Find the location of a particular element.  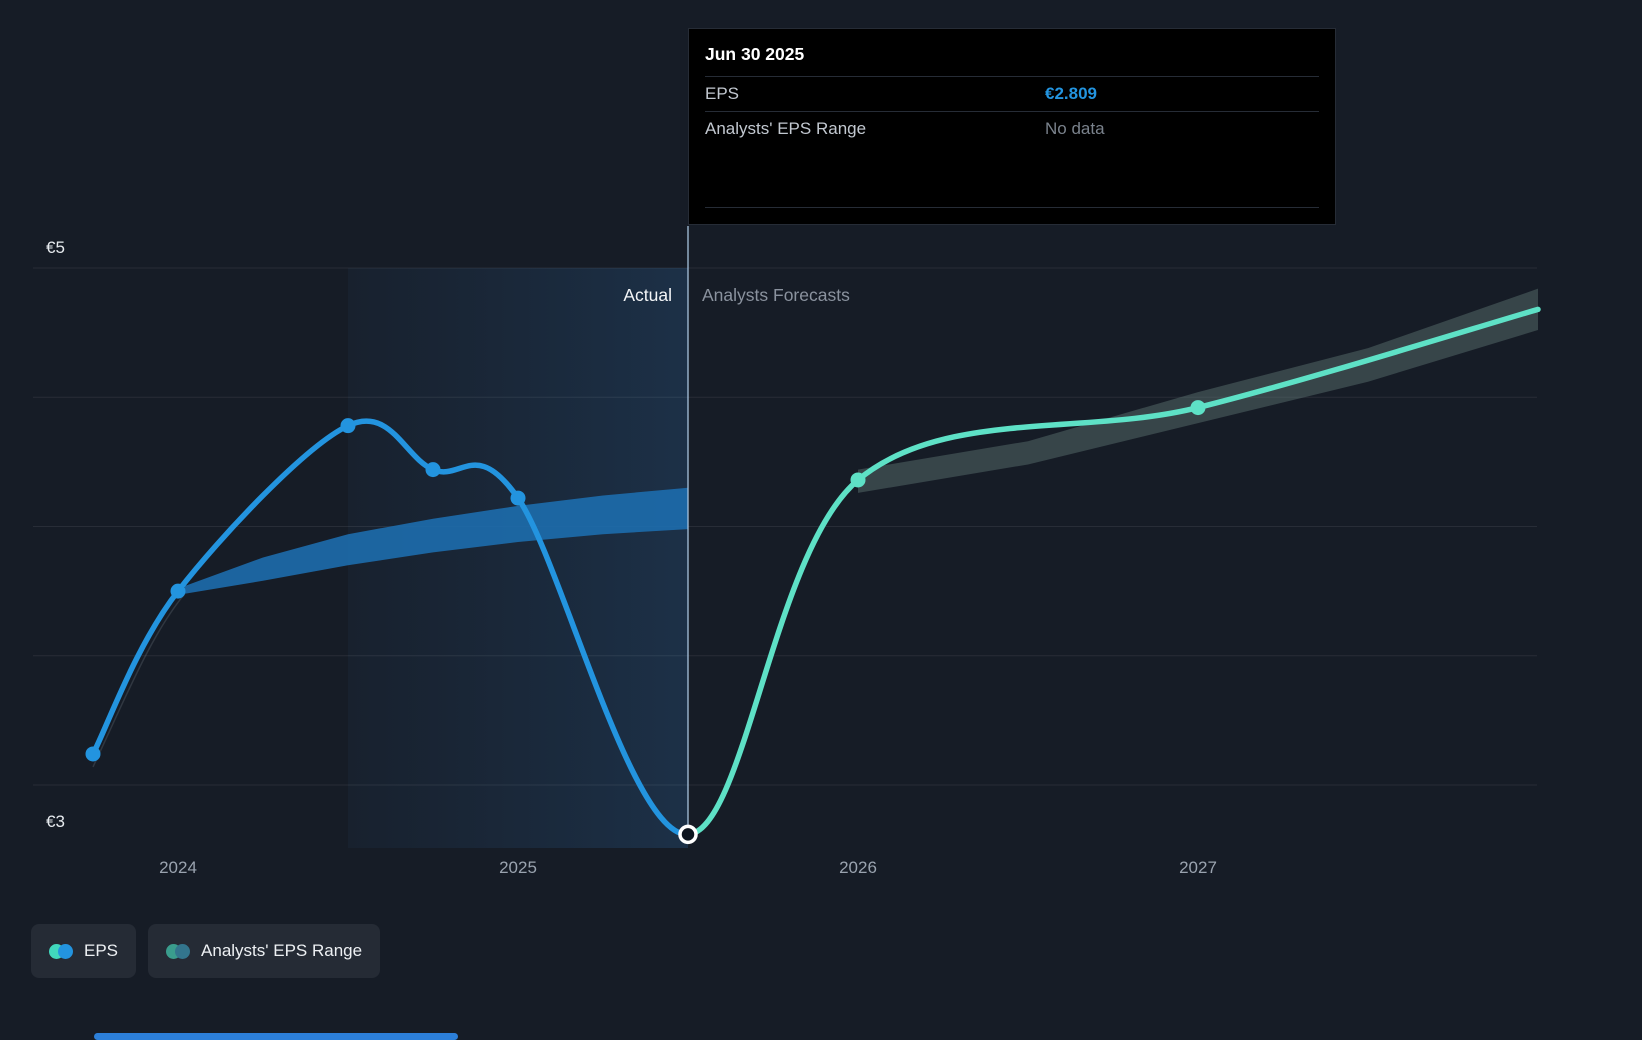

x-axis-label-2026: 2026 is located at coordinates (858, 867).